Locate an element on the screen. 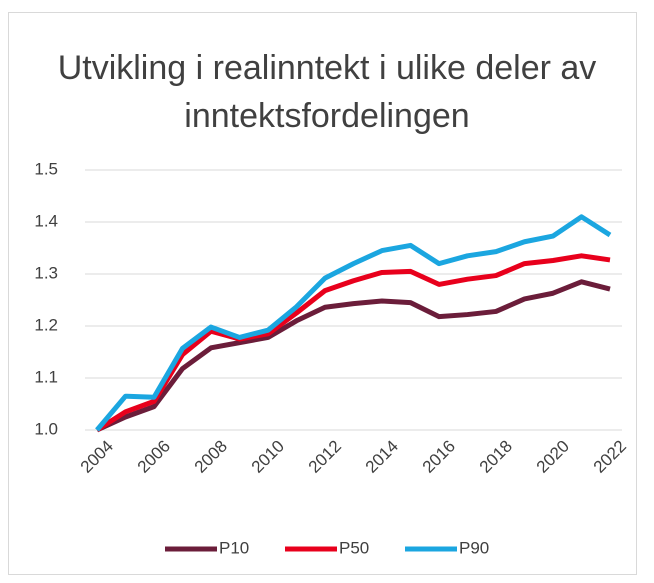 This screenshot has width=654, height=583. y-tick-label: 1.0 is located at coordinates (46, 428).